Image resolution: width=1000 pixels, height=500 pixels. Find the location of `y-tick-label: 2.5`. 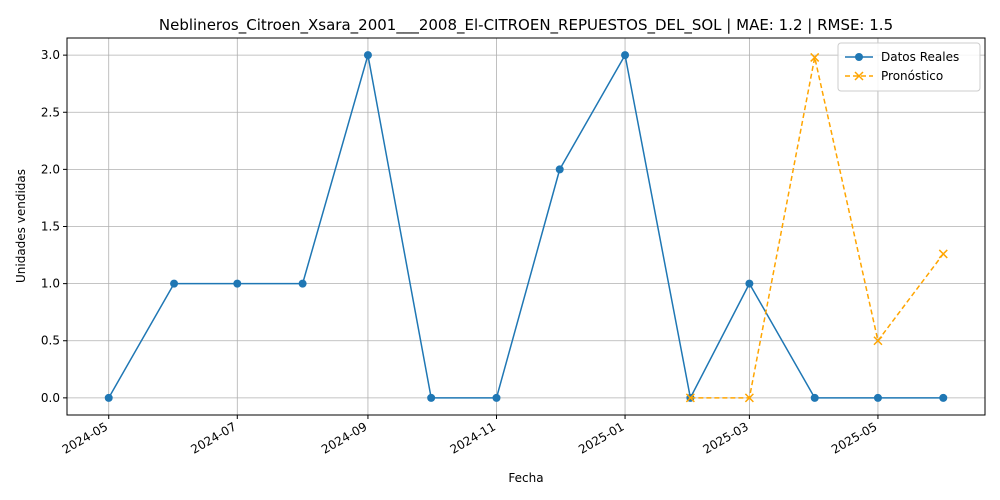

y-tick-label: 2.5 is located at coordinates (50, 112).